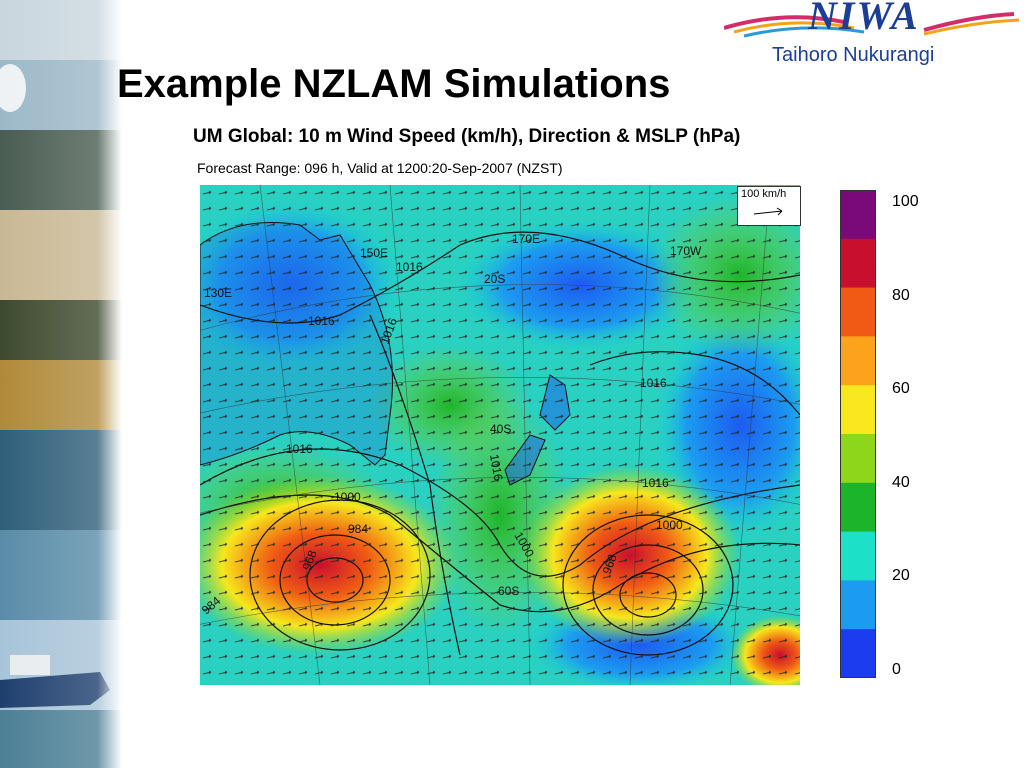  Describe the element at coordinates (901, 388) in the screenshot. I see `colorbar-tick-label: 60` at that location.